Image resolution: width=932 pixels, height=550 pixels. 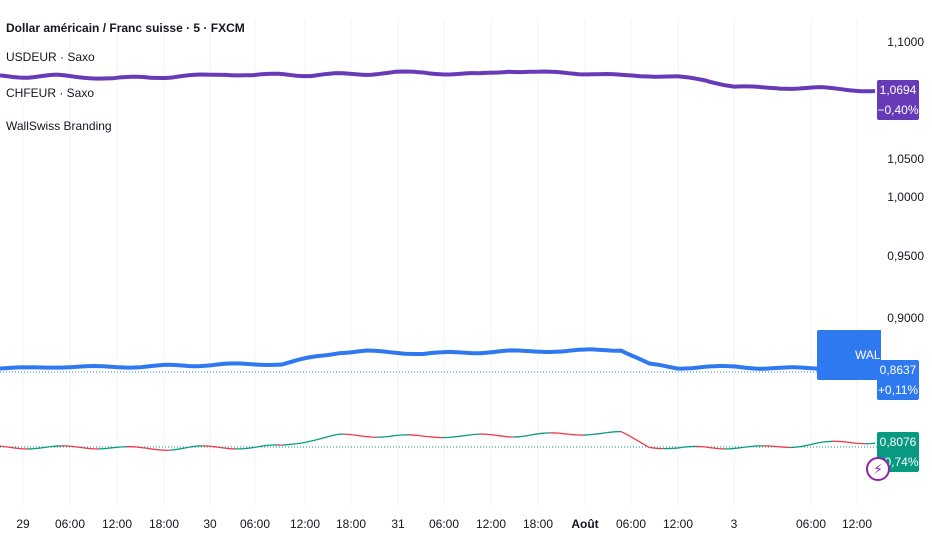 What do you see at coordinates (50, 57) in the screenshot?
I see `legend-usdeur: USDEUR · Saxo` at bounding box center [50, 57].